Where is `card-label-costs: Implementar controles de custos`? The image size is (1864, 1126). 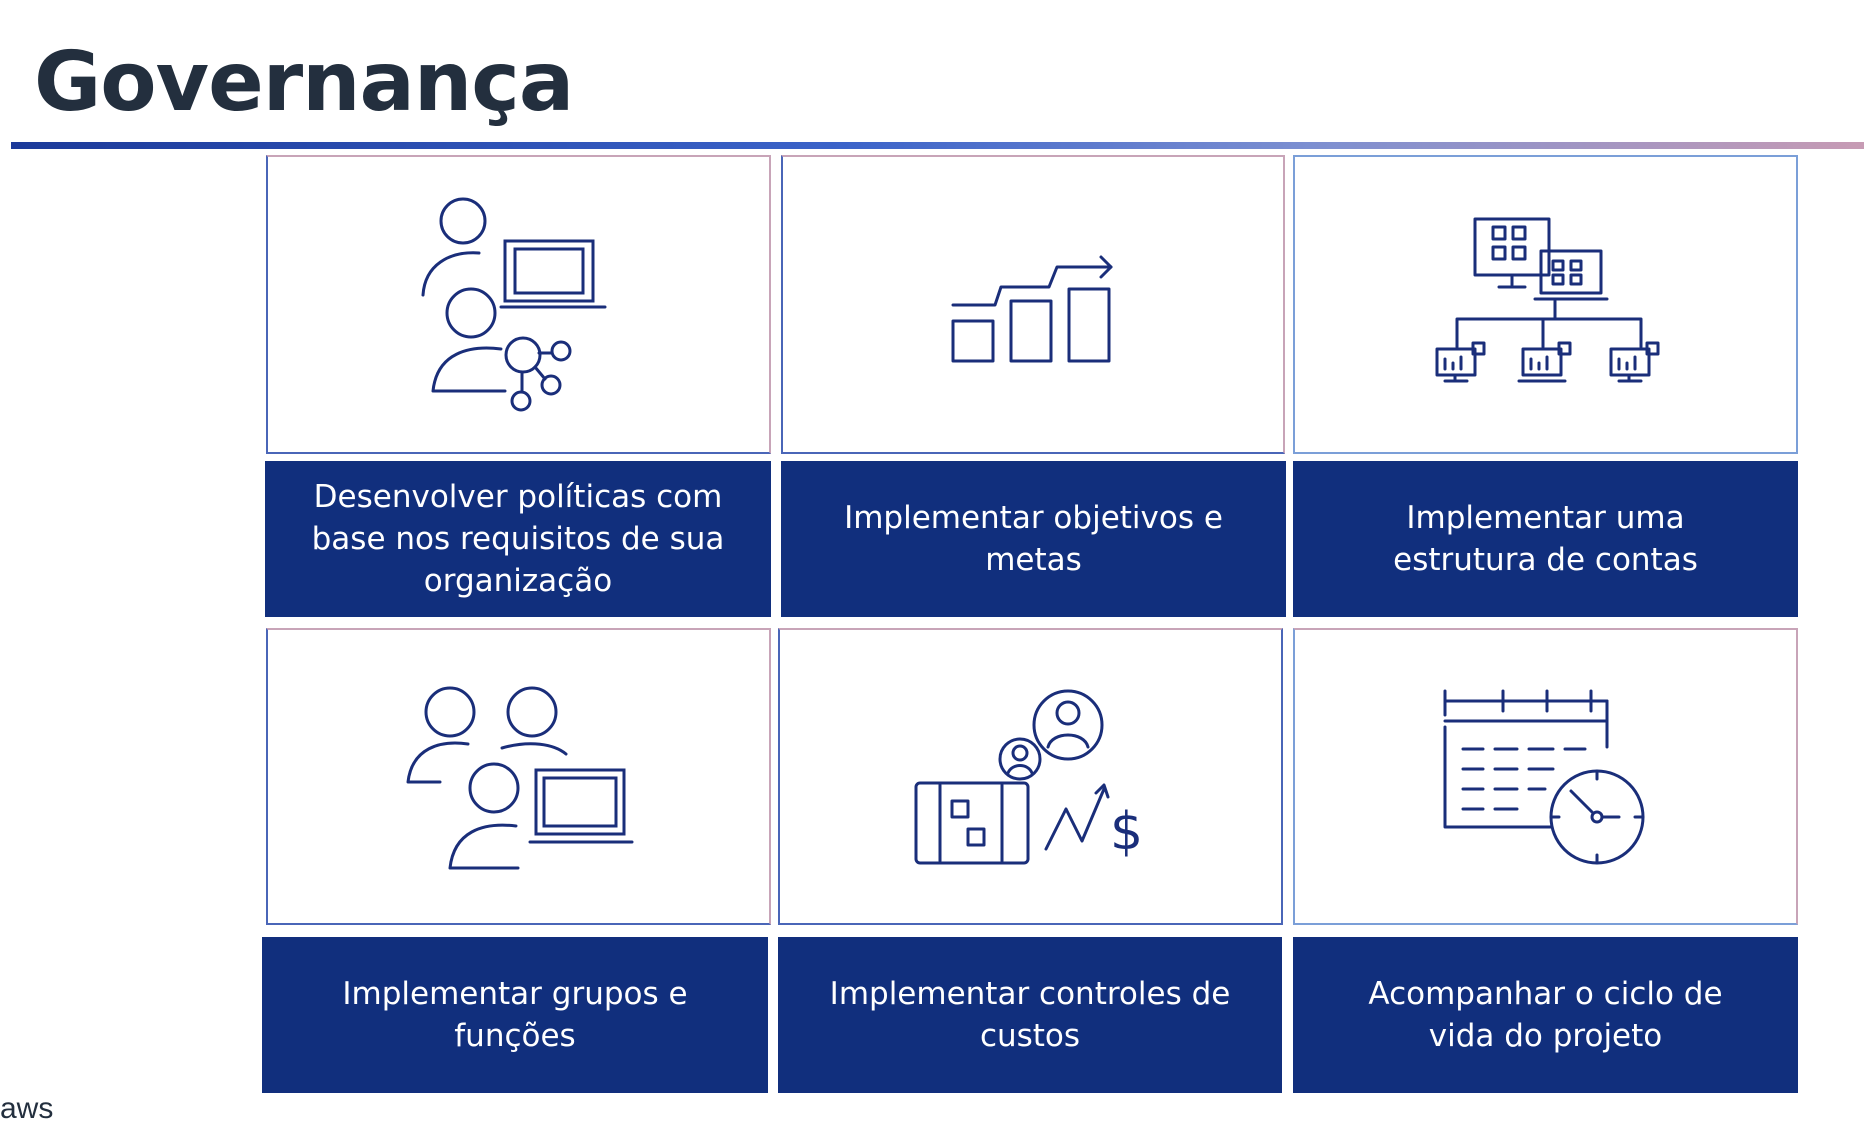
card-label-costs: Implementar controles de custos is located at coordinates (1030, 1015).